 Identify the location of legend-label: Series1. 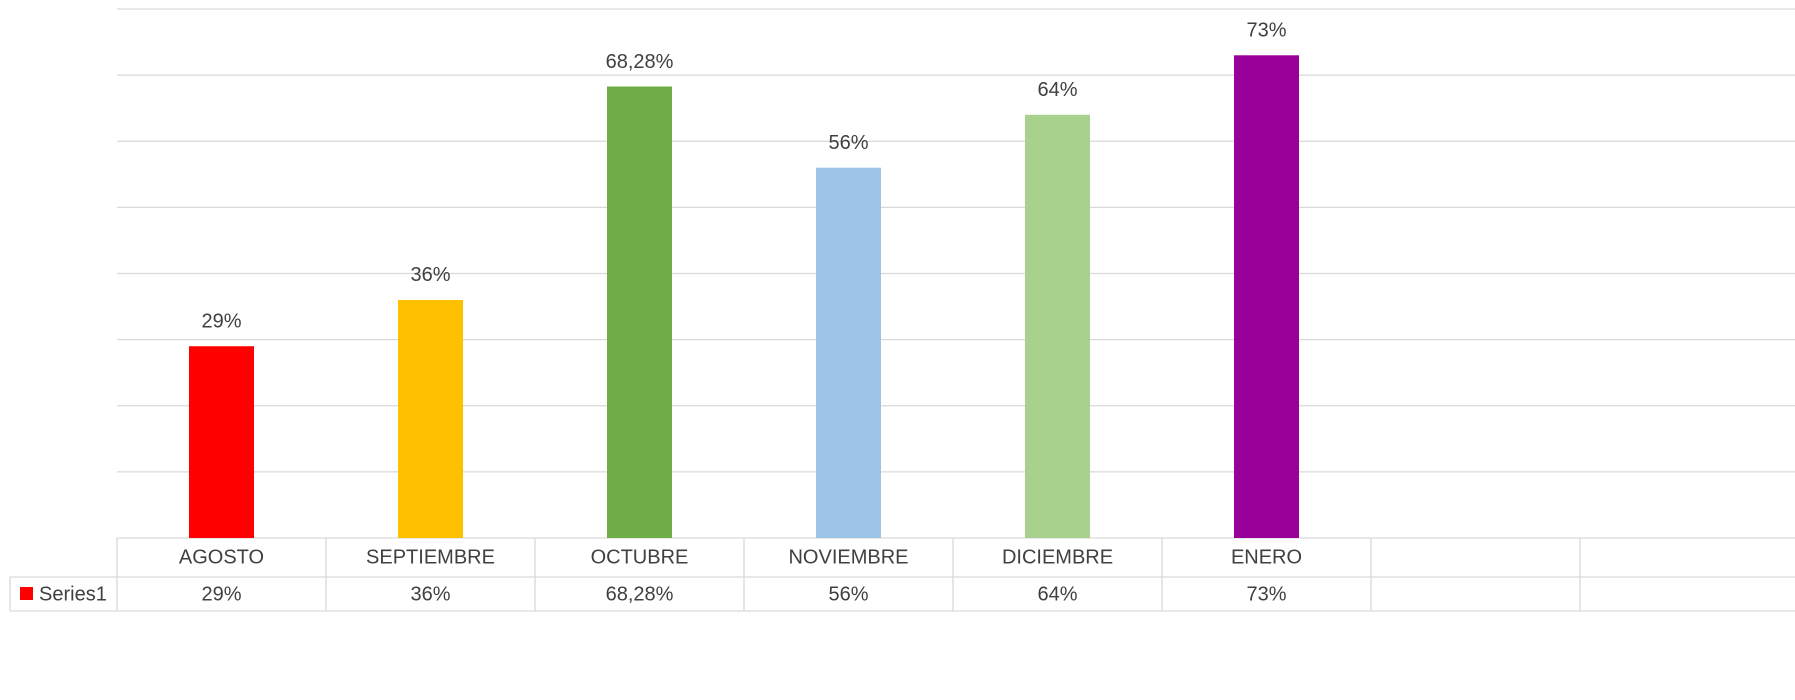
(73, 594).